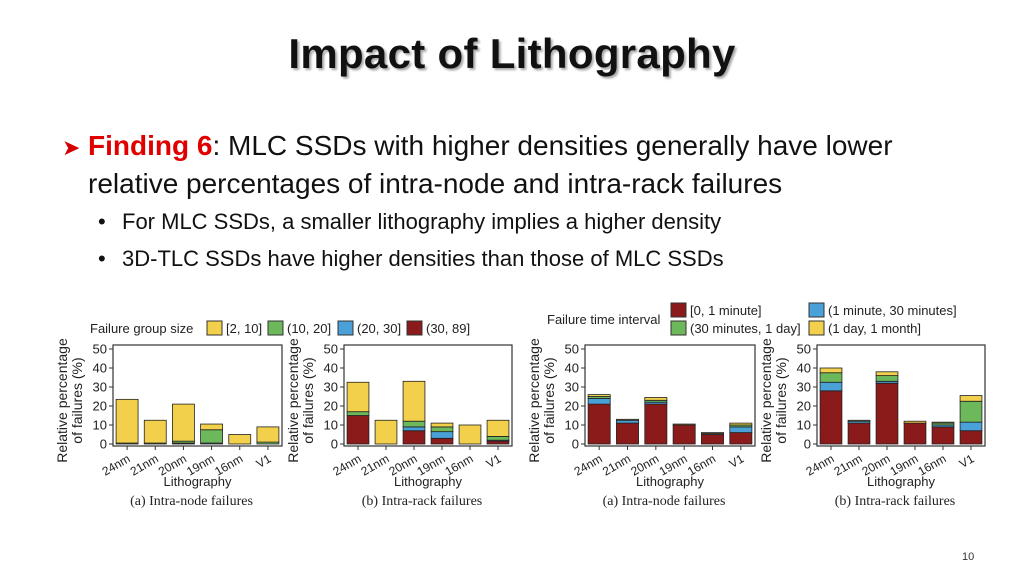  Describe the element at coordinates (726, 310) in the screenshot. I see `legend-label: [0, 1 minute]` at that location.